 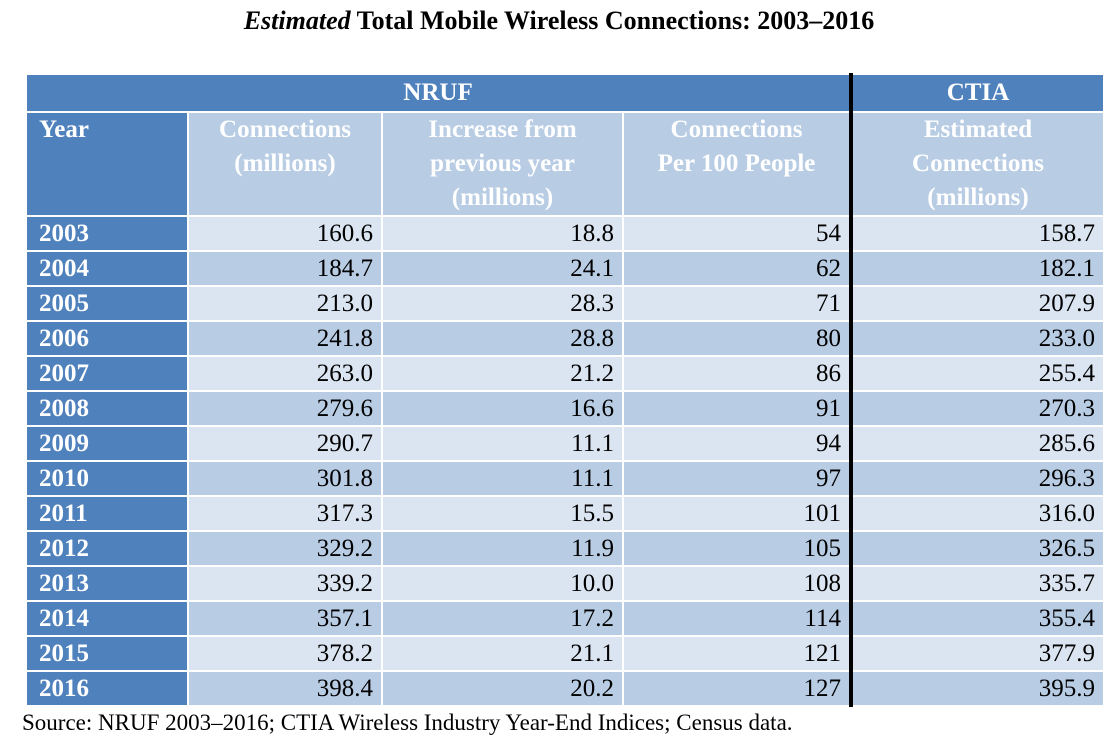 I want to click on column-header-per-100: Connections Per 100 People, so click(x=737, y=164).